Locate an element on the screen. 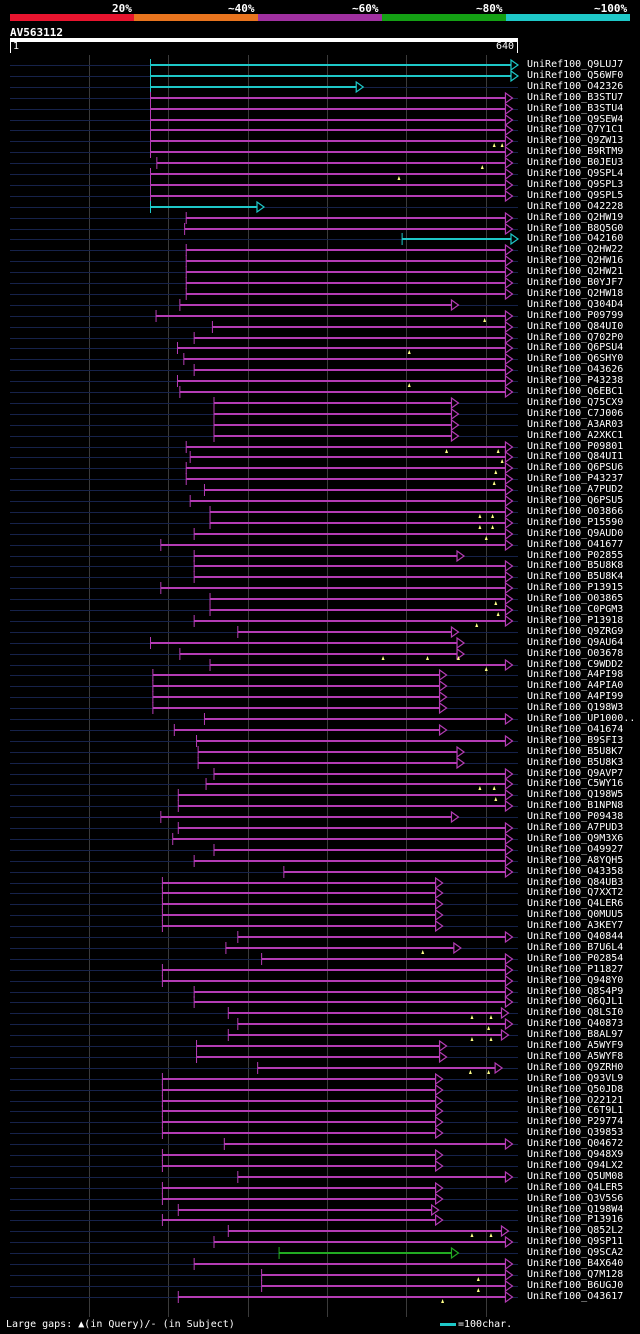 The height and width of the screenshot is (1334, 640). hit-label: UniRef100_Q2HW21 is located at coordinates (575, 271).